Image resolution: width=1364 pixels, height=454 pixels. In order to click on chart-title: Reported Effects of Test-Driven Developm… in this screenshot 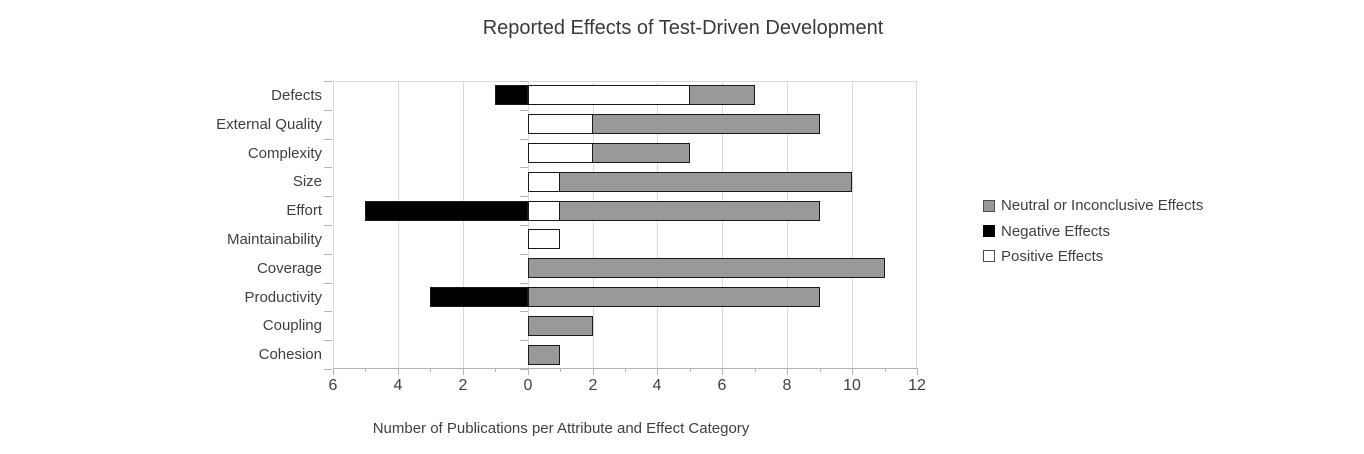, I will do `click(683, 28)`.